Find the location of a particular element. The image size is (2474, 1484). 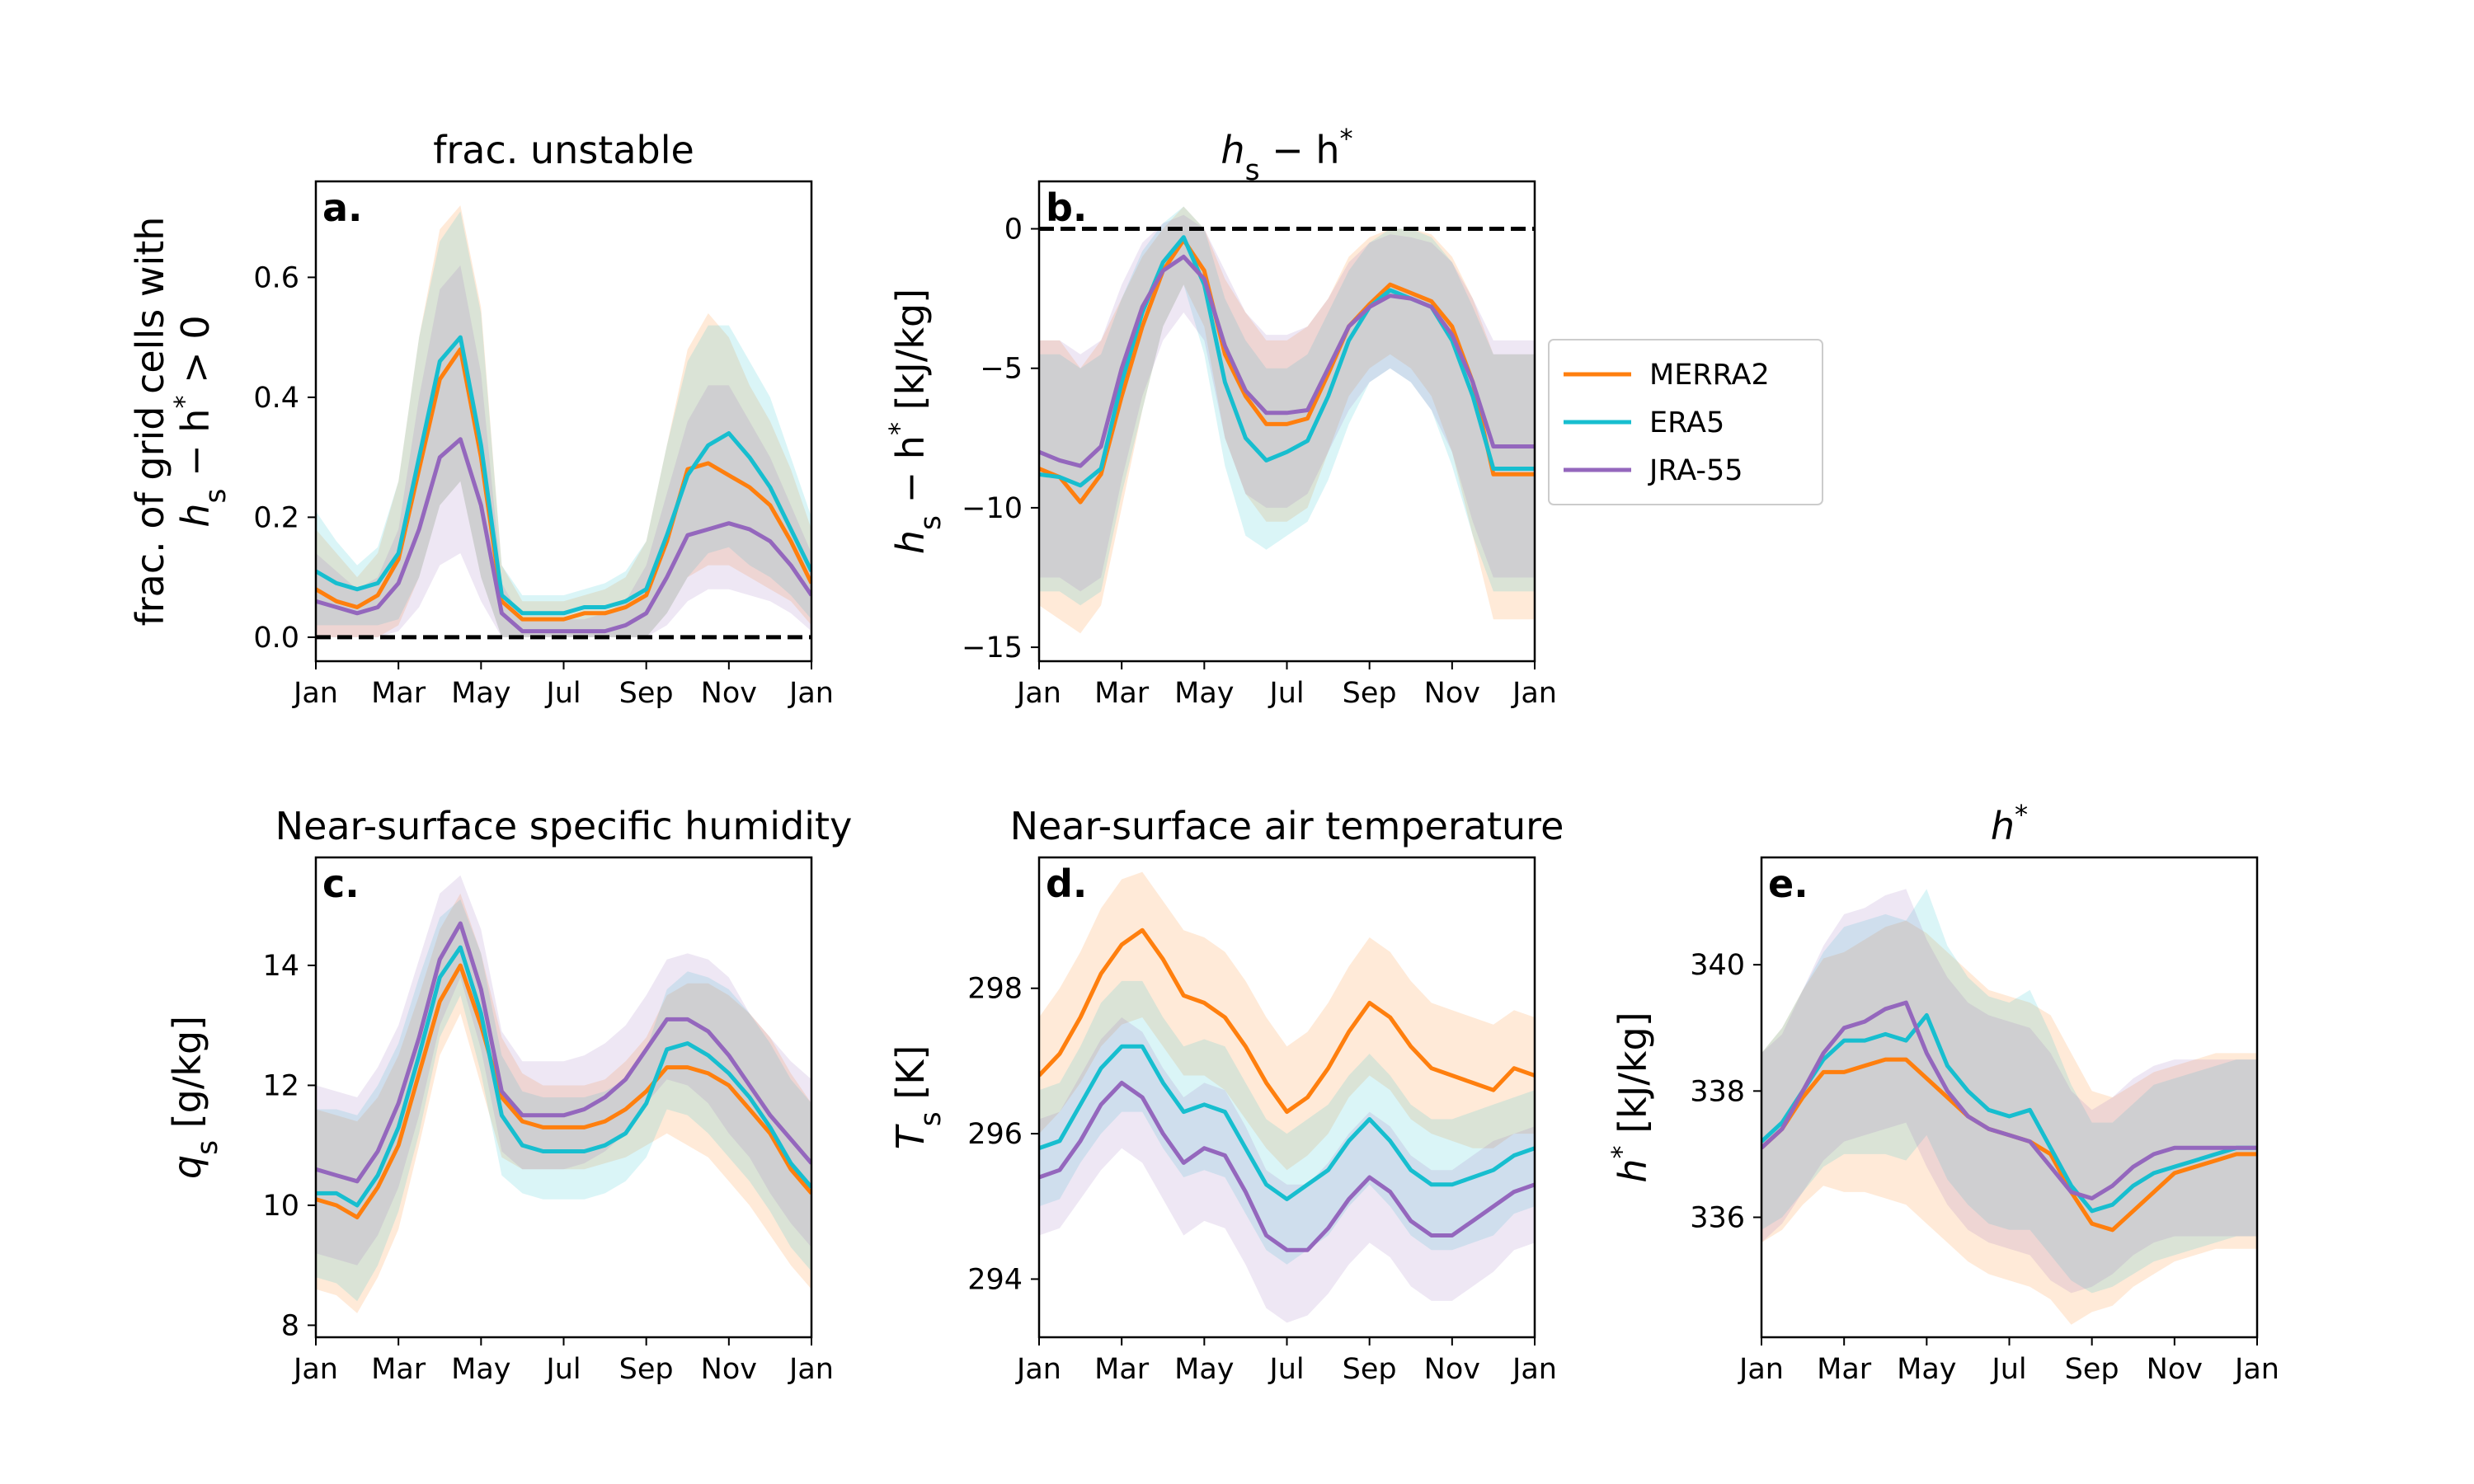

panel-title: frac. unstable is located at coordinates (563, 150).